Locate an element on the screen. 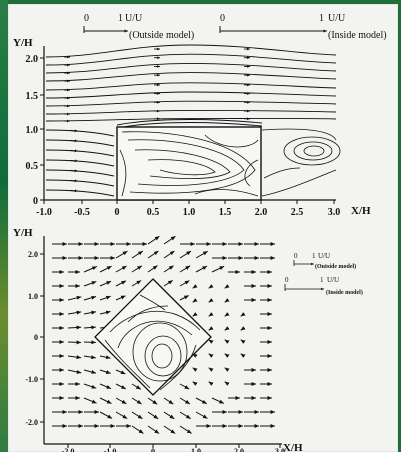 The image size is (401, 452). top-y-tick-label: 0 is located at coordinates (35, 201).